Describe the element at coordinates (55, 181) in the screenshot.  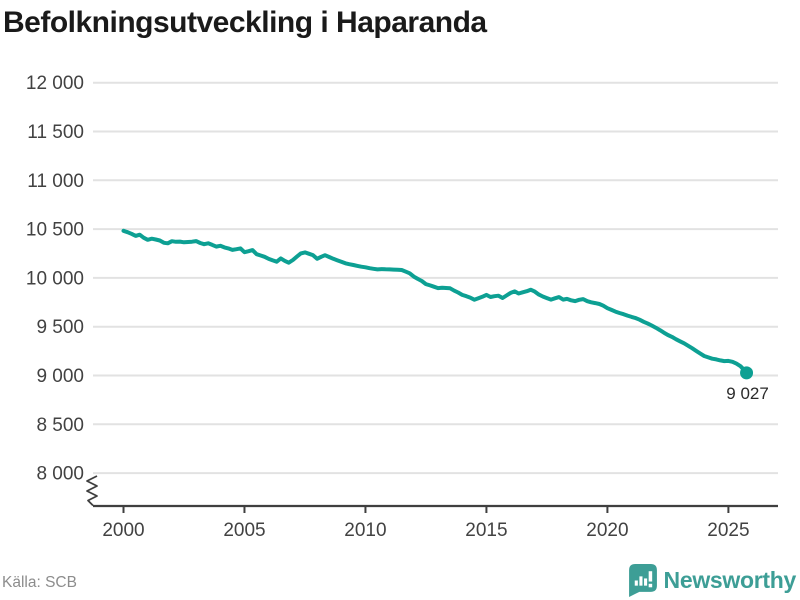
I see `y-tick-label: 11 000` at that location.